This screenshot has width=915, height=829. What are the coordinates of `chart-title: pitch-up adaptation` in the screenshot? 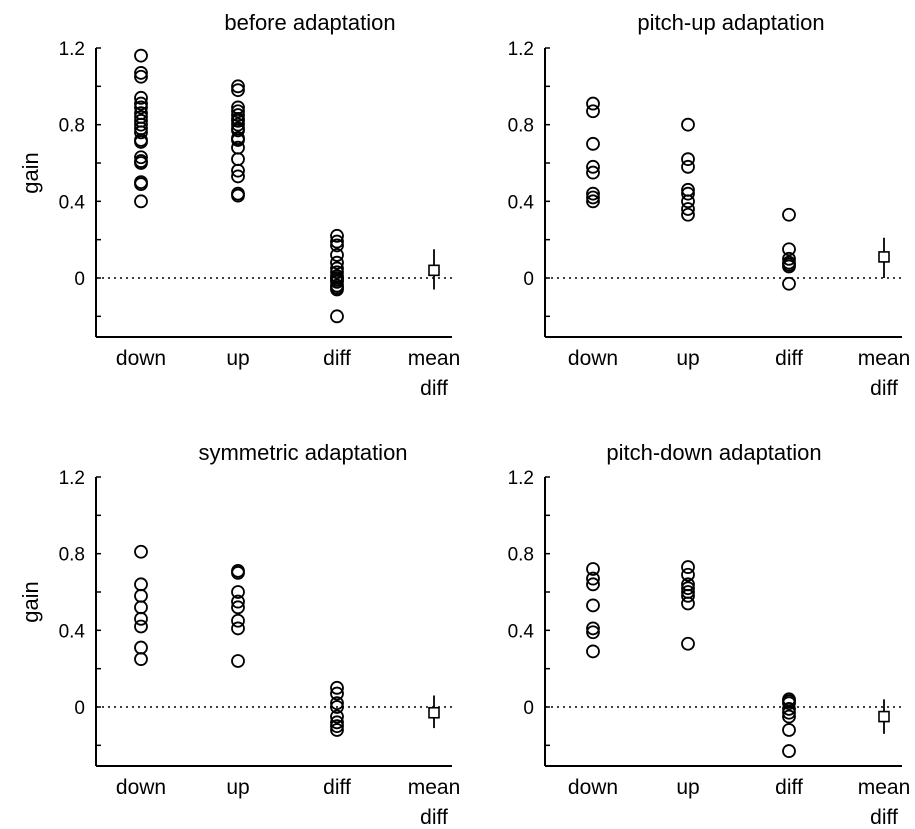 It's located at (730, 22).